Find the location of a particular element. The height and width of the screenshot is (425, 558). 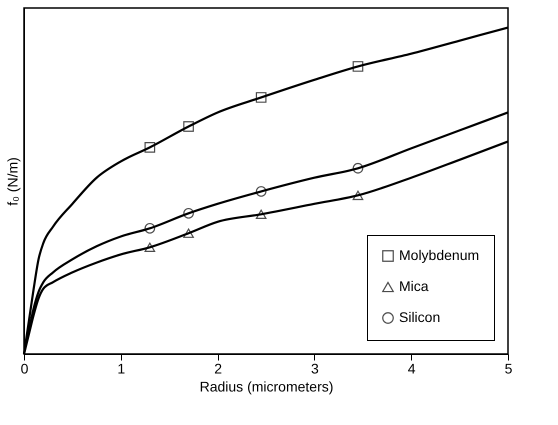

x-tick-label: 2 is located at coordinates (218, 368).